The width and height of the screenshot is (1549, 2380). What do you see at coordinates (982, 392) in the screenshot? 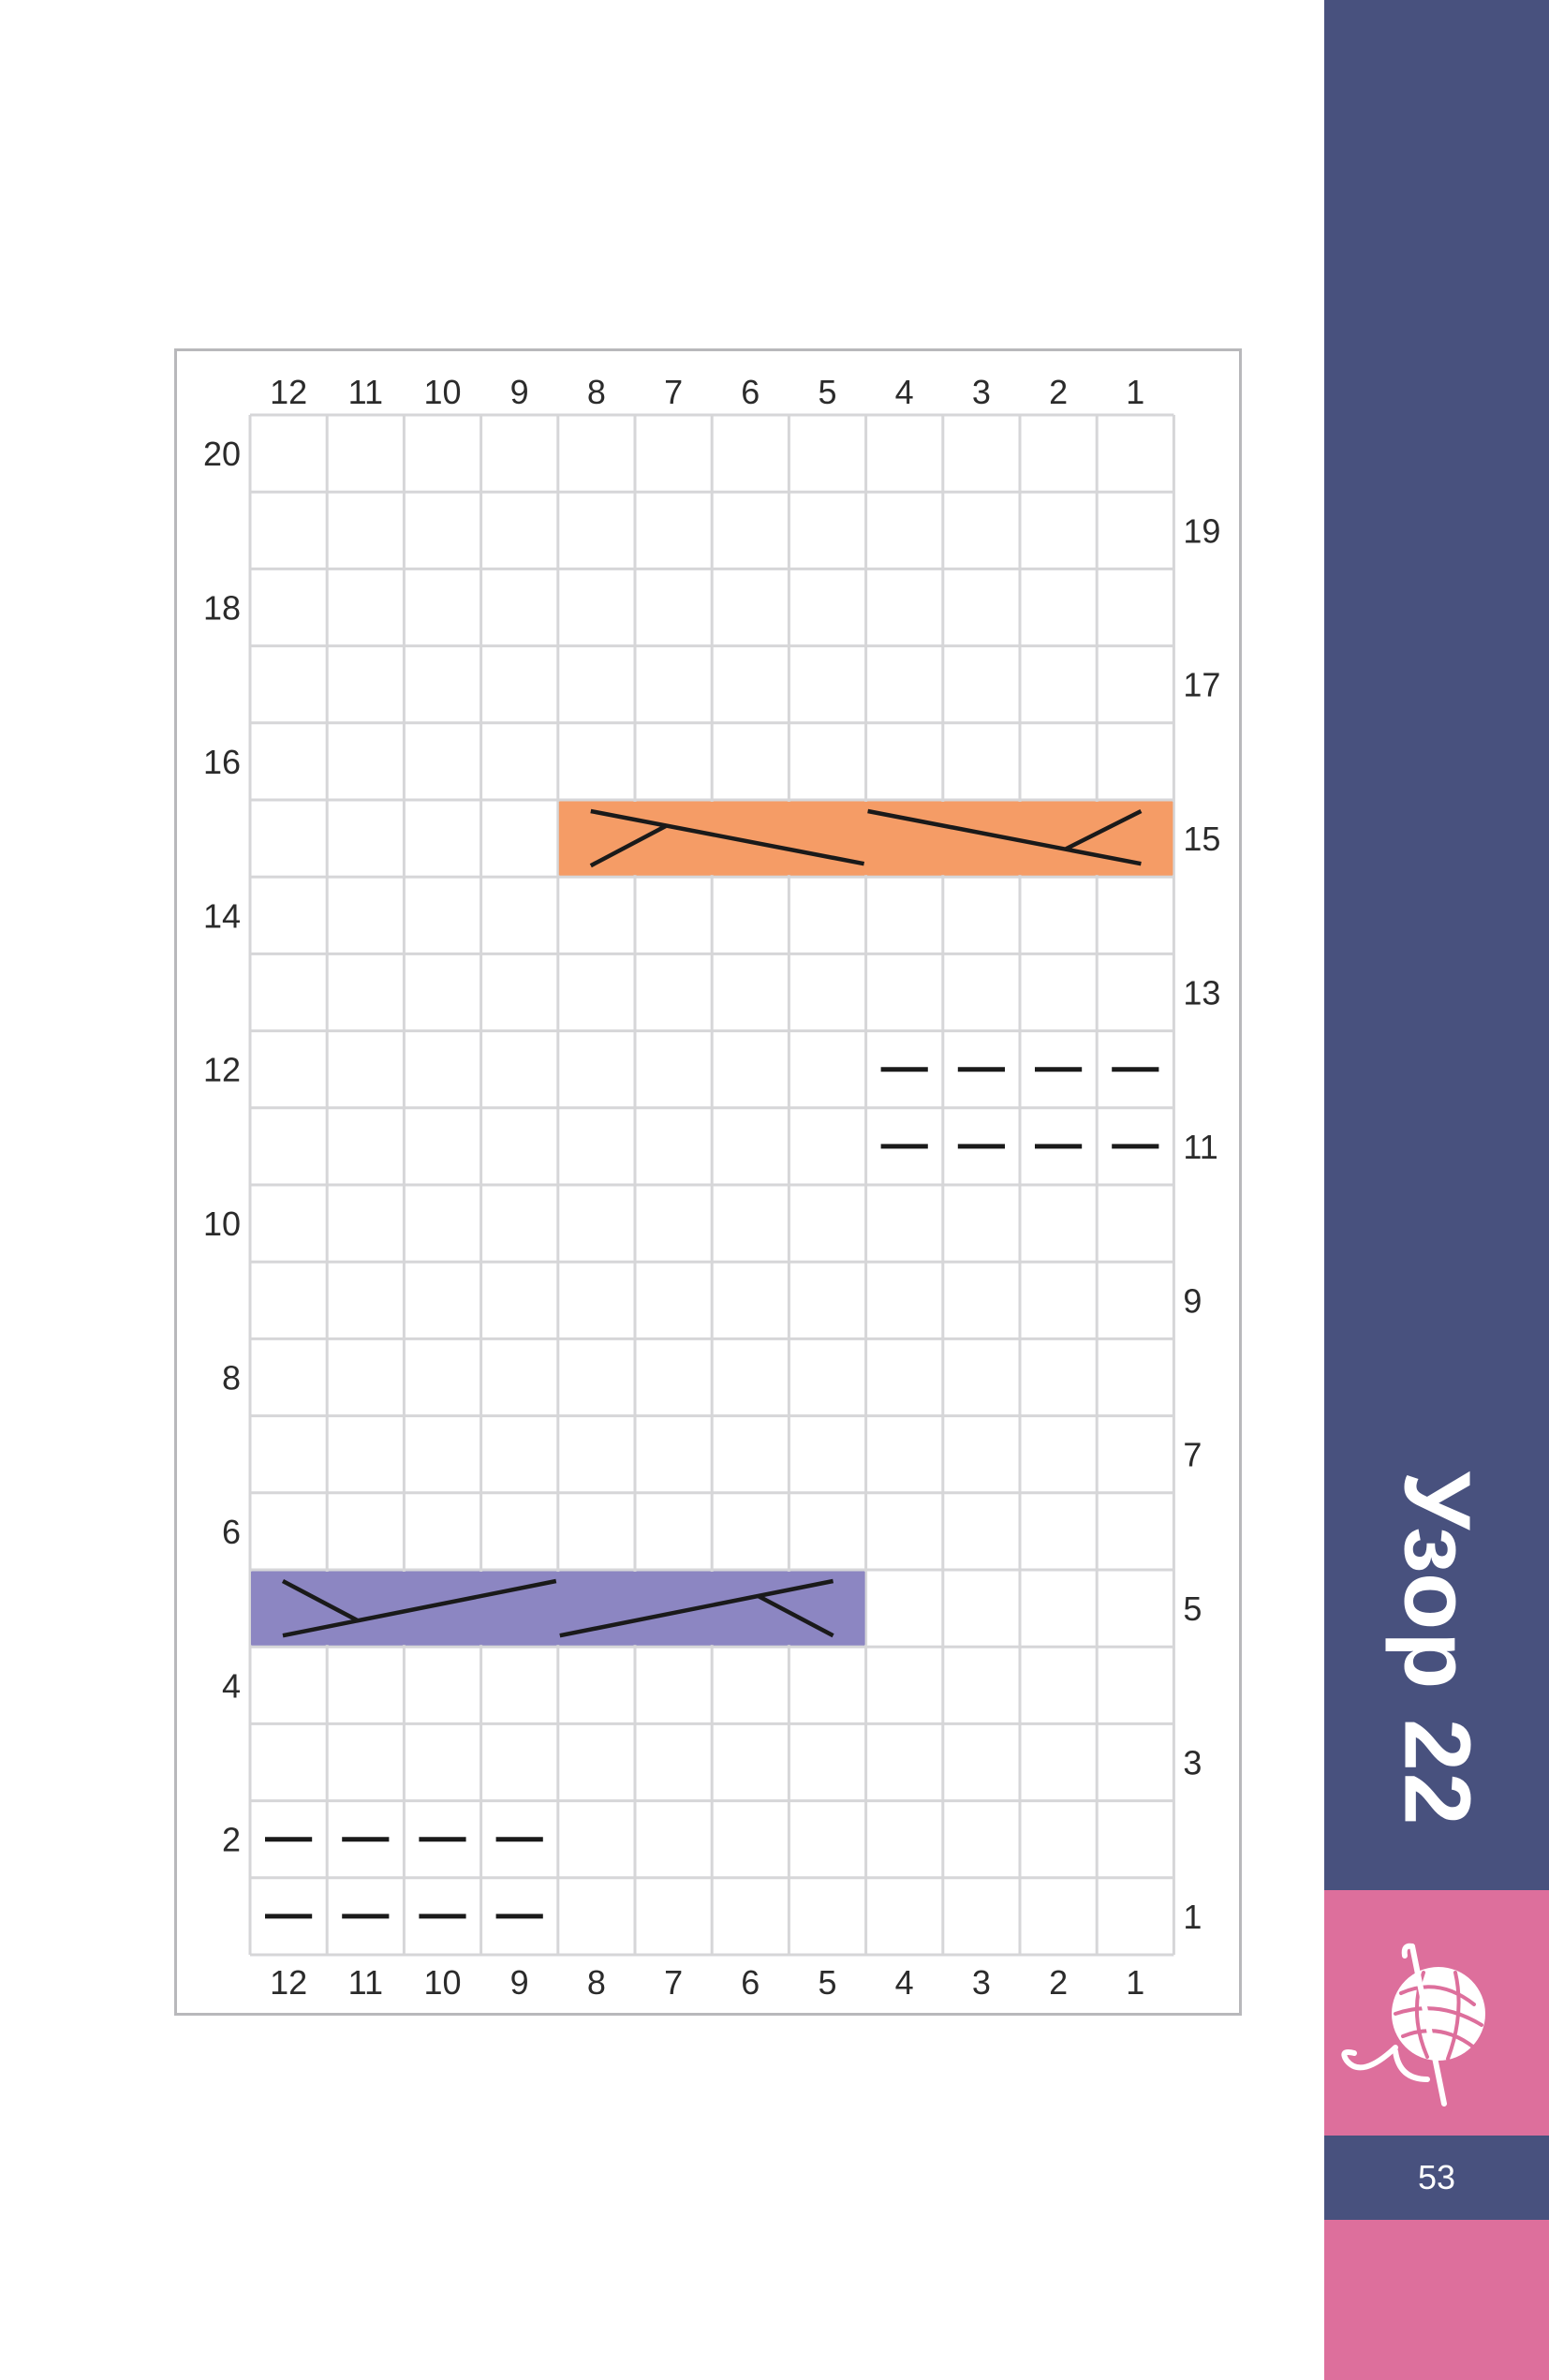
I see `column-label-top: 3` at bounding box center [982, 392].